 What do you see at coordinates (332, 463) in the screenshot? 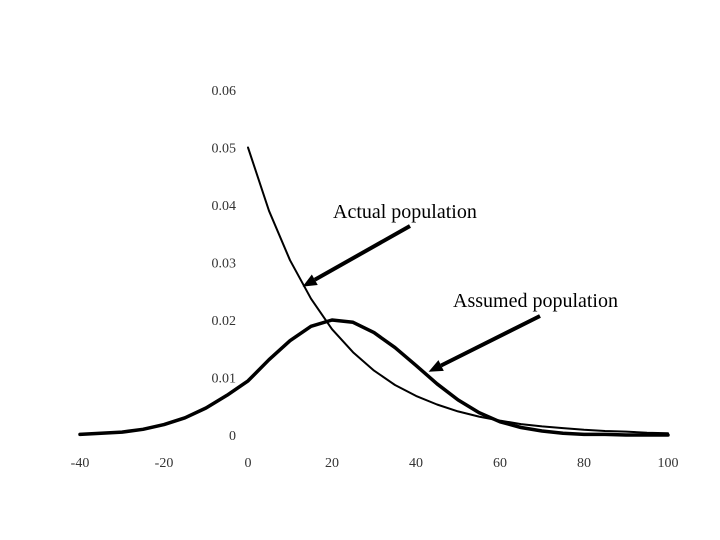
I see `x-tick-label: 20` at bounding box center [332, 463].